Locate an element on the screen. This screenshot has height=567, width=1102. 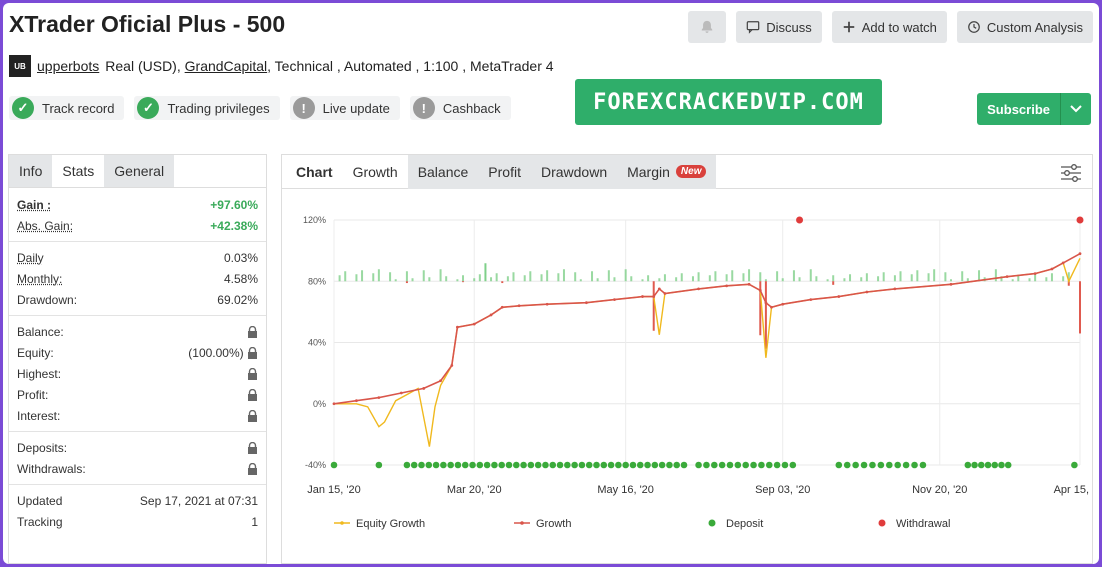
stat-value: +97.60% is located at coordinates (234, 204).